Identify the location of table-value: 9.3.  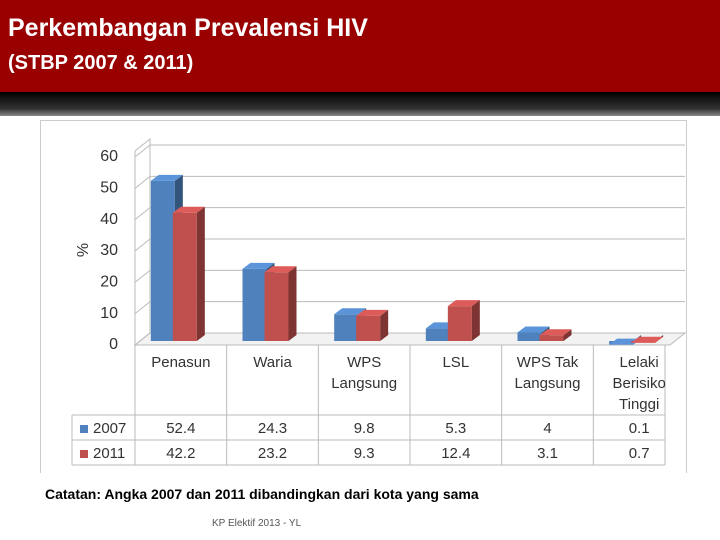
(364, 453).